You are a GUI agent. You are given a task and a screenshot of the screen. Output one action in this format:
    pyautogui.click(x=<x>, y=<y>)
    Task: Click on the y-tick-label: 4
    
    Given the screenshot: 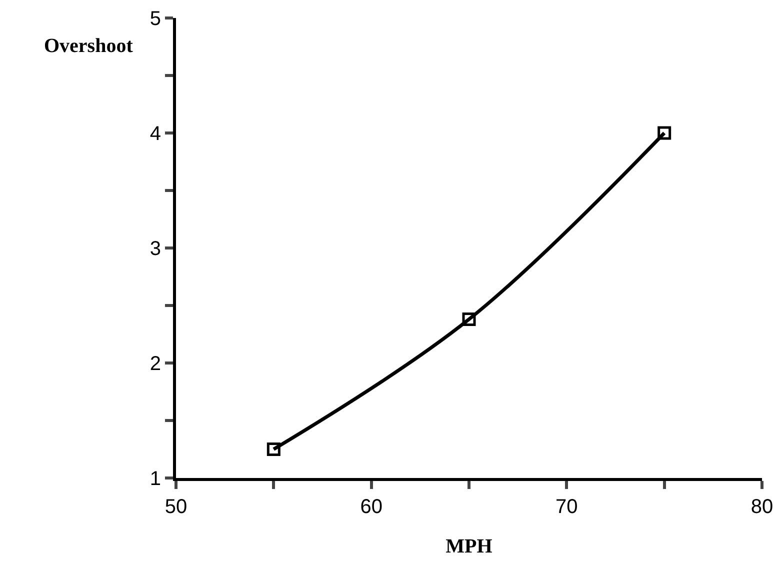 What is the action you would take?
    pyautogui.click(x=155, y=134)
    